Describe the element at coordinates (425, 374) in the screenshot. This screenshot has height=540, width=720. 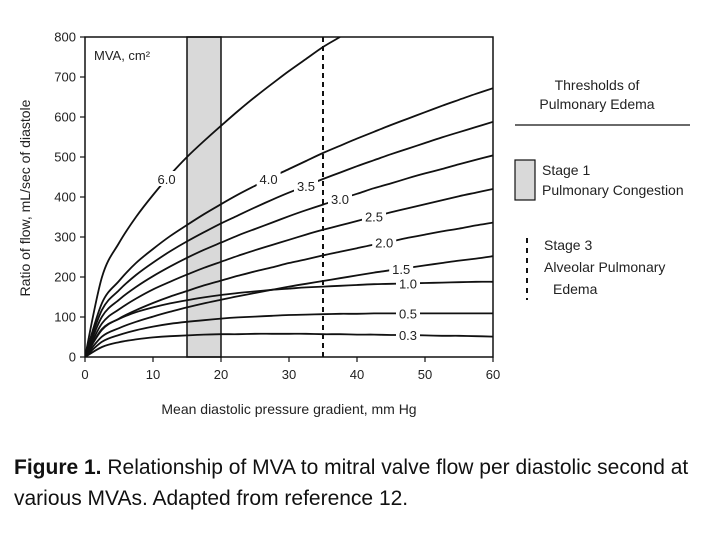
I see `x-tick-label: 50` at that location.